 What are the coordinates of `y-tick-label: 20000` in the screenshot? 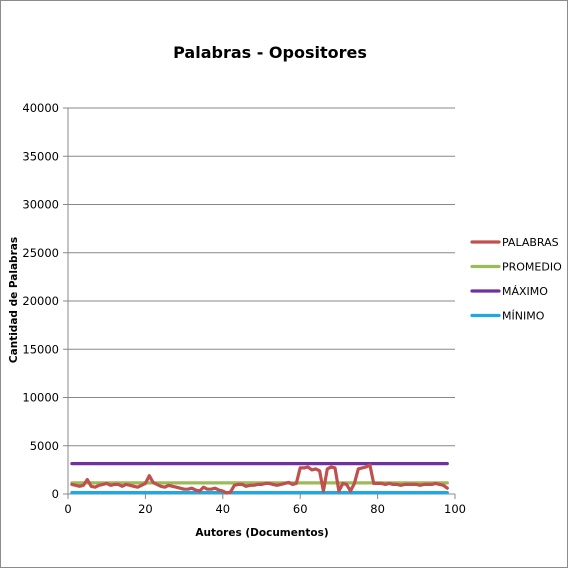 It's located at (40, 301).